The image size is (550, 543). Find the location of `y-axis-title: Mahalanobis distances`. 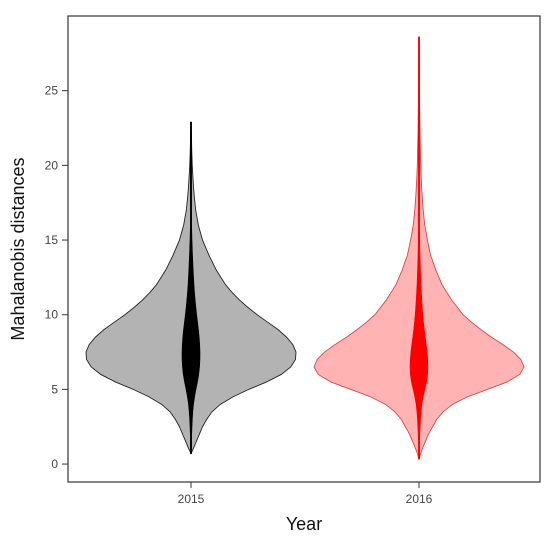

y-axis-title: Mahalanobis distances is located at coordinates (18, 248).